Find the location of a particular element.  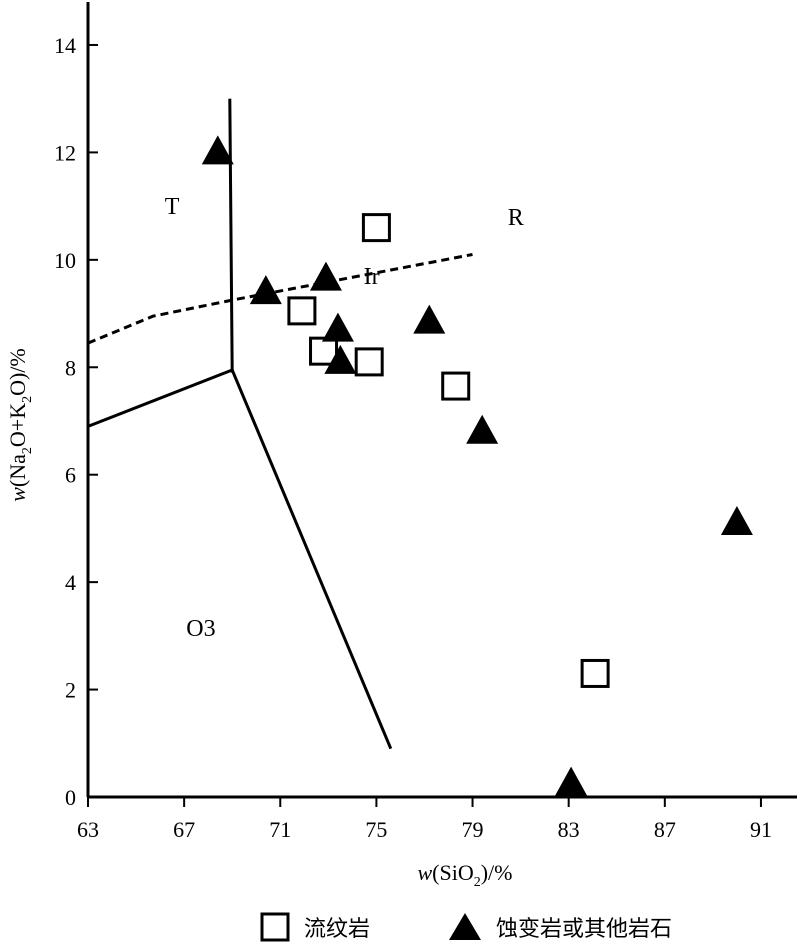

boundary-alkaline-divide is located at coordinates (280, 299).